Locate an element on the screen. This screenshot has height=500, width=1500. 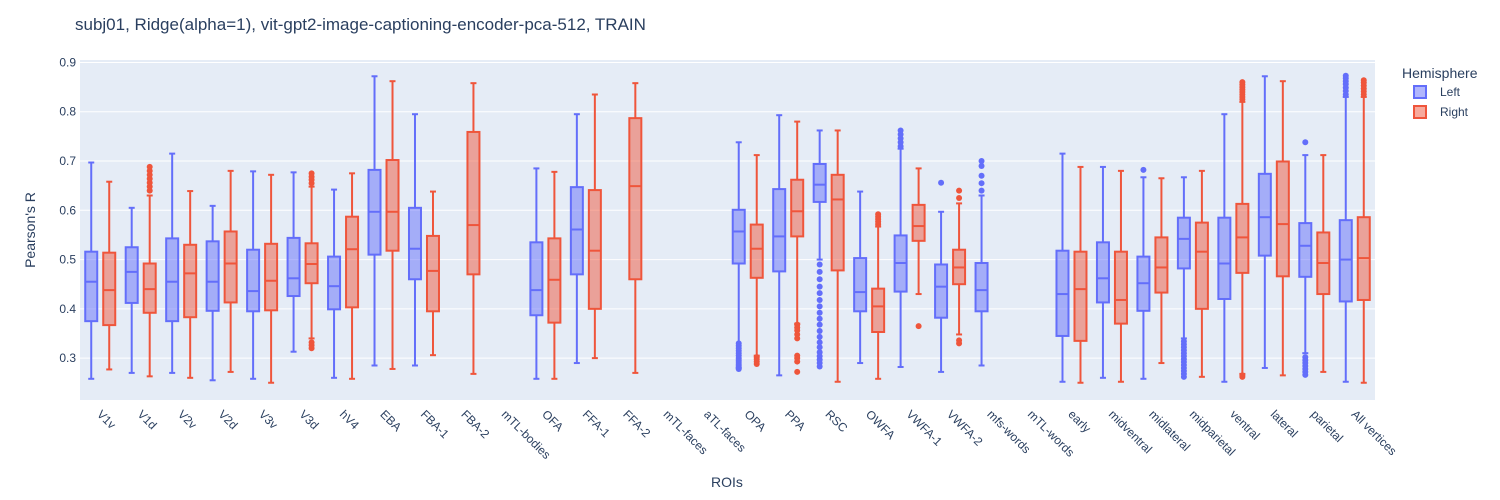
y-tick-label: 0.9 is located at coordinates (67, 62).